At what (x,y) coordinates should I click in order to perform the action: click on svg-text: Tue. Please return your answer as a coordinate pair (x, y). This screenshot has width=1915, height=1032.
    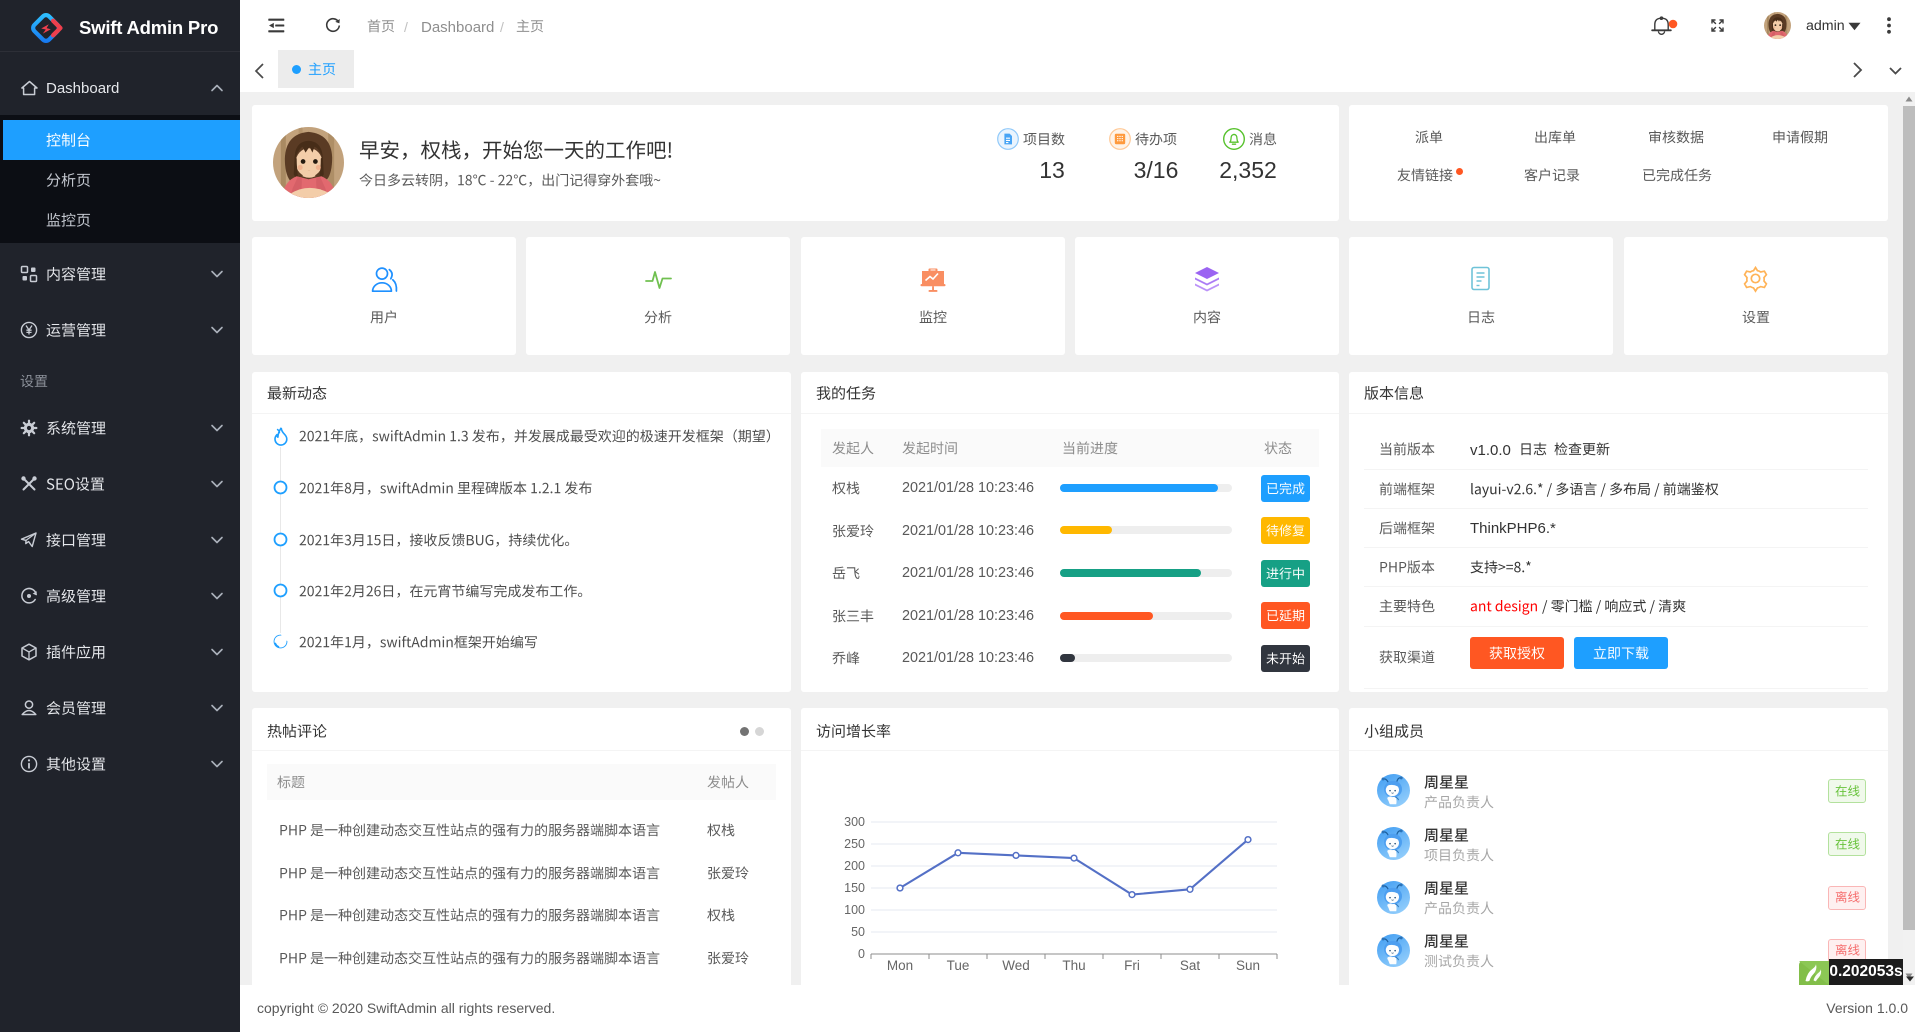
    Looking at the image, I should click on (958, 965).